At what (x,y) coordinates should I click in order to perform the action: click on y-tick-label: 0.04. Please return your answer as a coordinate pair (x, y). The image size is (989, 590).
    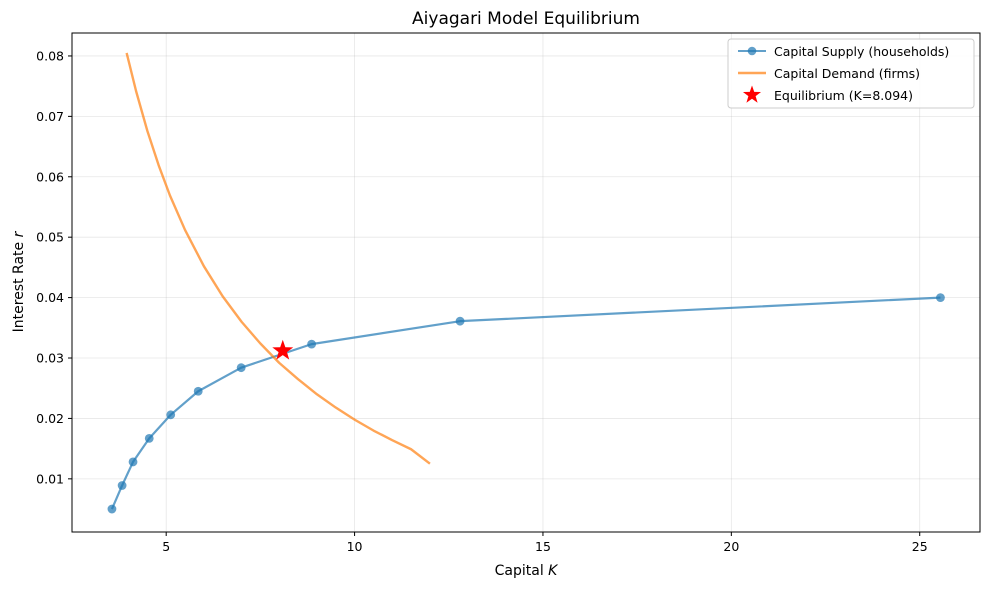
    Looking at the image, I should click on (50, 297).